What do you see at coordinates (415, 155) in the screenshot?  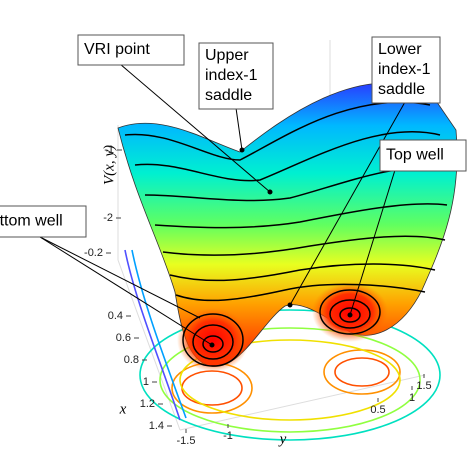 I see `annotation-text: Top well` at bounding box center [415, 155].